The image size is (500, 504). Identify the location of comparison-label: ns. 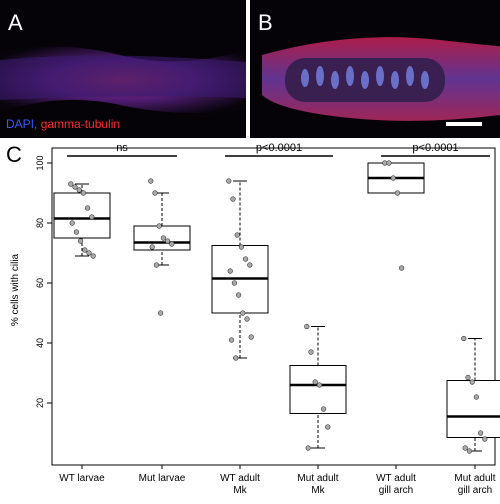
(122, 148).